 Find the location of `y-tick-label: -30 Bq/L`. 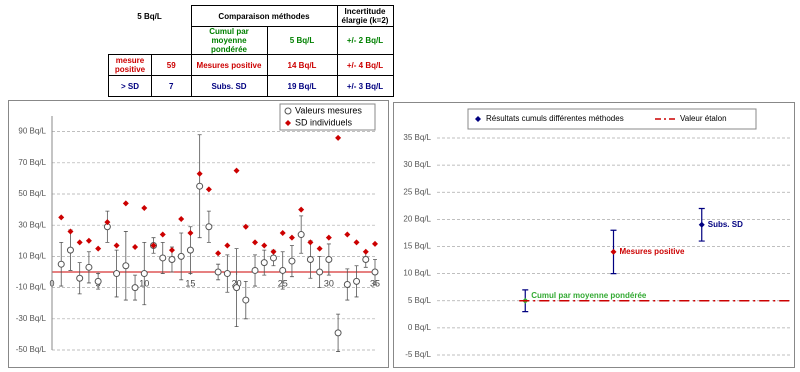

y-tick-label: -30 Bq/L is located at coordinates (31, 318).